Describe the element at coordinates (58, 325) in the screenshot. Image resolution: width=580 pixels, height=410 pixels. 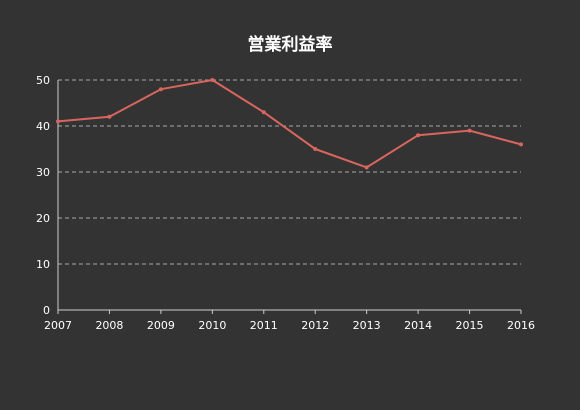
I see `x-tick-label: 2007` at that location.